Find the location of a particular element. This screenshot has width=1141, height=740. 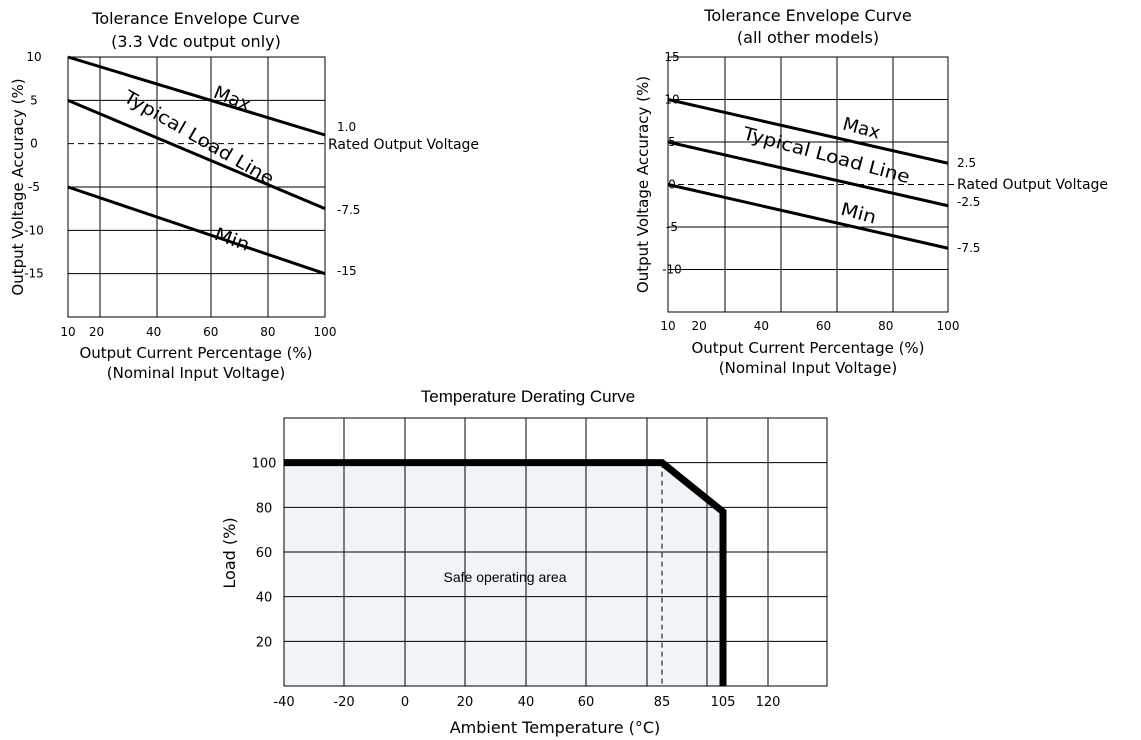

y-tick-label: 0 is located at coordinates (34, 144).